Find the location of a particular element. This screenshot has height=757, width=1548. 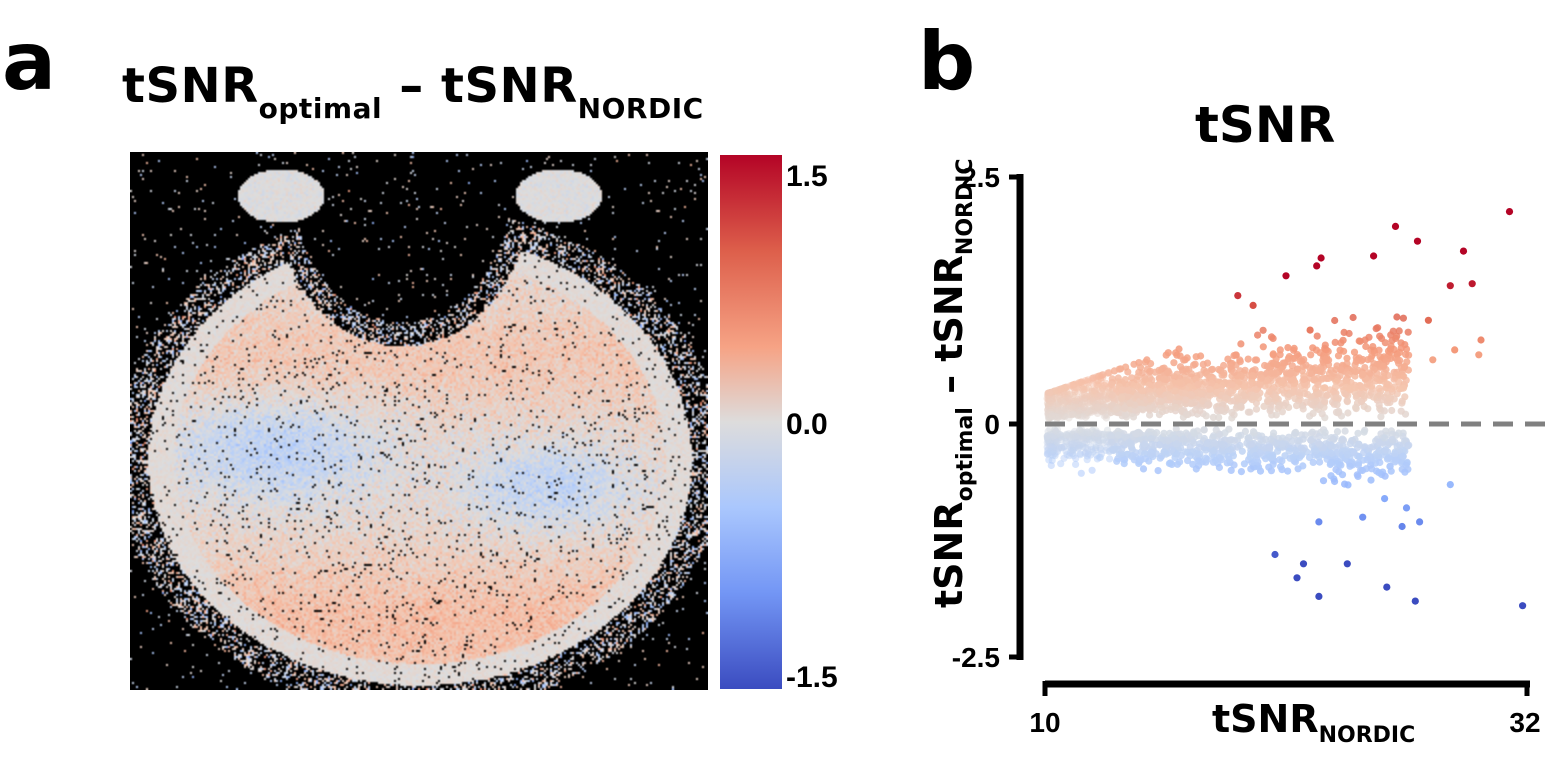

scatter-point-1980 is located at coordinates (1061, 464).